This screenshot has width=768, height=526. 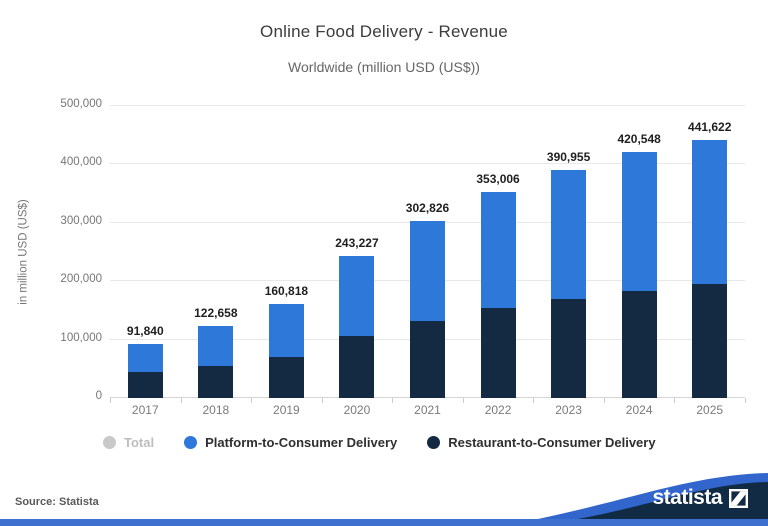 I want to click on legend-item-restaurant-to-consumer: Restaurant-to-Consumer Delivery, so click(x=541, y=442).